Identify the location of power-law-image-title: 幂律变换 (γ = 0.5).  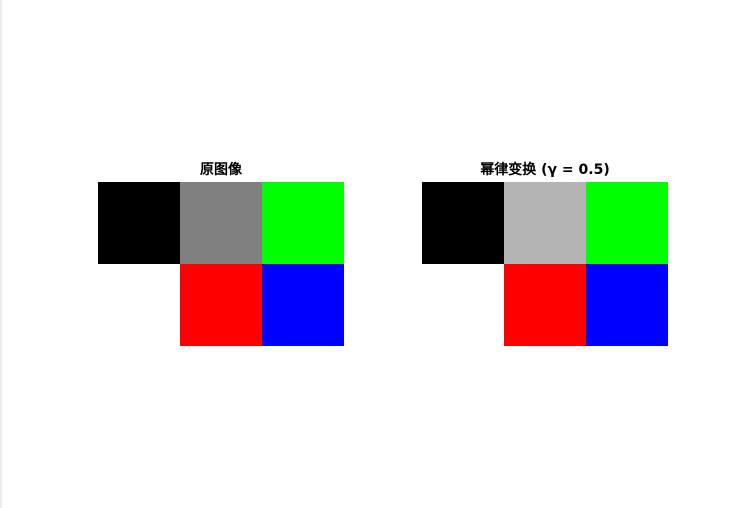
(545, 170).